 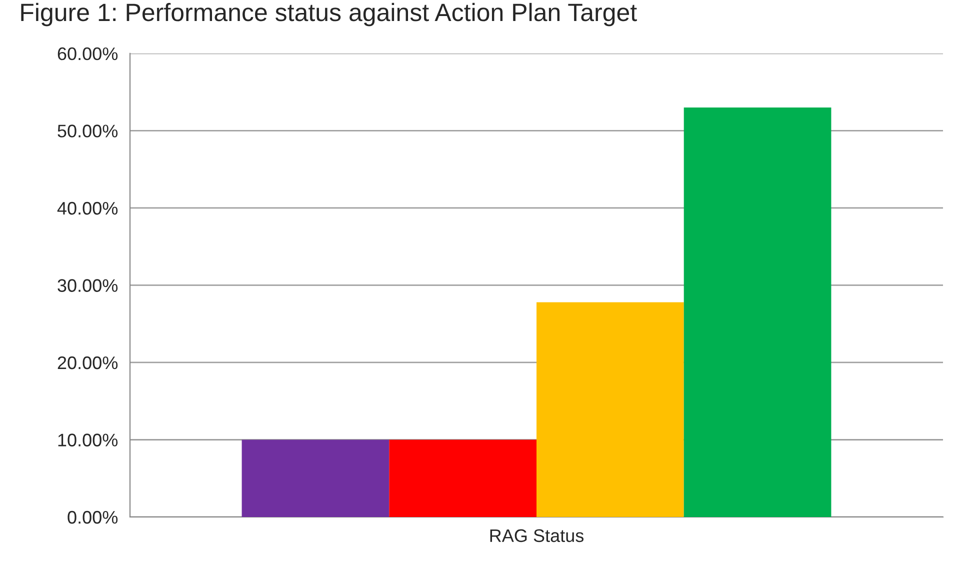 I want to click on y-tick-label: 10.00%, so click(x=88, y=440).